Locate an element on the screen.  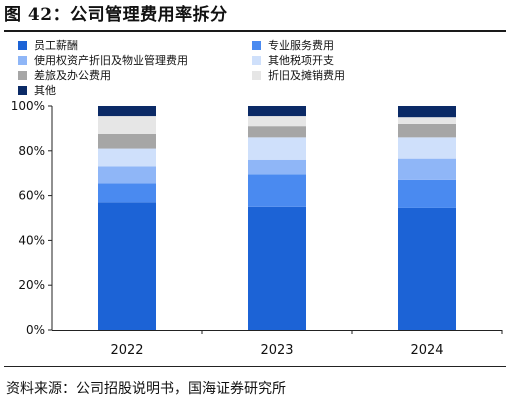
legend-label: 使用权资产折旧及物业管理费用 is located at coordinates (111, 60).